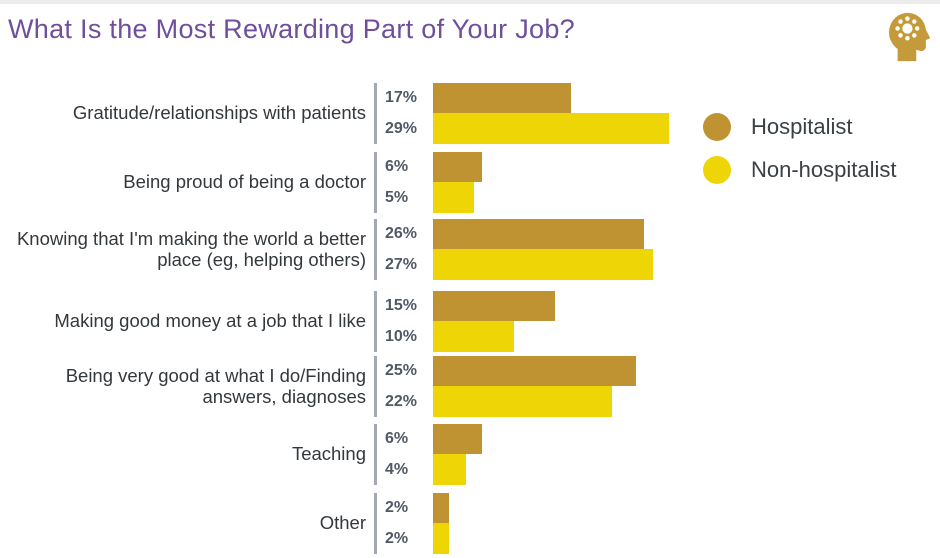 The height and width of the screenshot is (558, 940). Describe the element at coordinates (328, 454) in the screenshot. I see `category-label: Teaching` at that location.